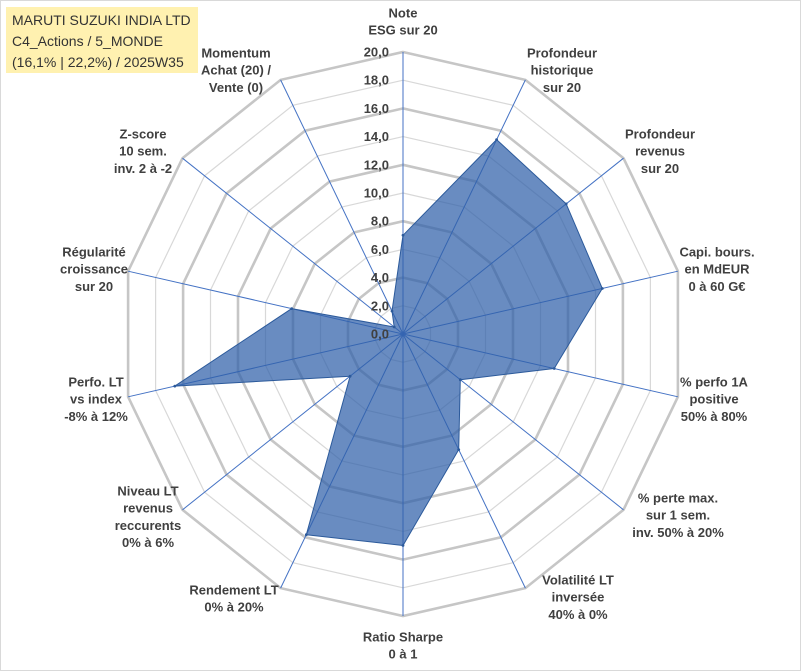 The width and height of the screenshot is (801, 671). What do you see at coordinates (402, 22) in the screenshot?
I see `axis-label: Note ESG sur 20` at bounding box center [402, 22].